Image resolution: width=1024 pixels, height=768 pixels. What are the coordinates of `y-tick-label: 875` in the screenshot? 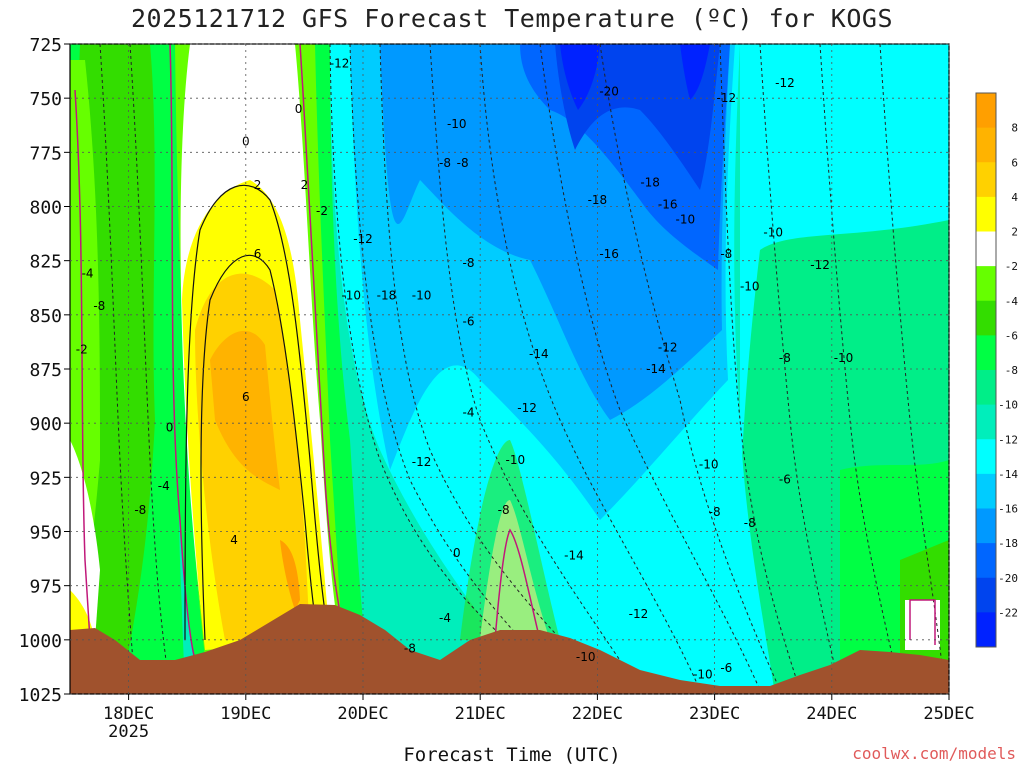 It's located at (45, 370).